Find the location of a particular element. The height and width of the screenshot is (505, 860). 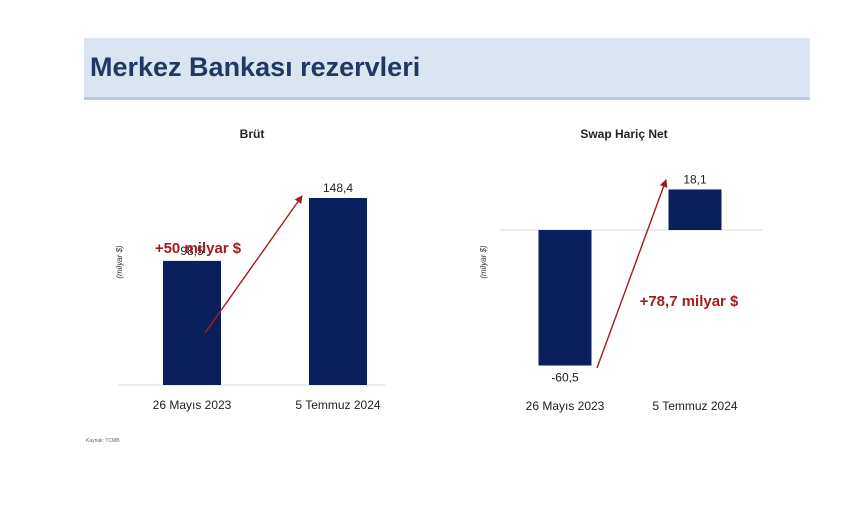

net-increase-arrow is located at coordinates (632, 274).